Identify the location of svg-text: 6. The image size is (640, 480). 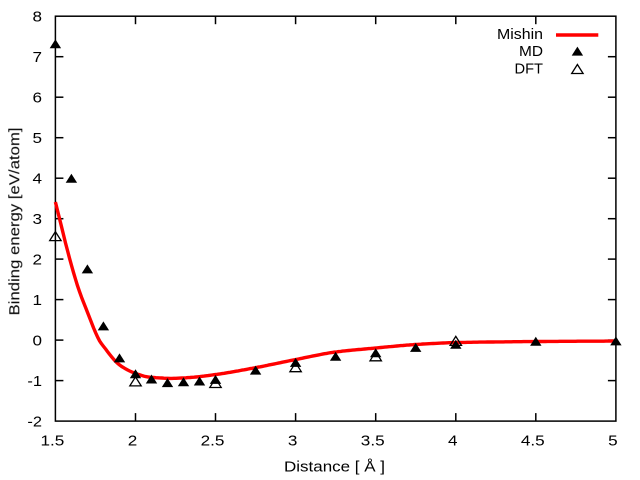
(38, 97).